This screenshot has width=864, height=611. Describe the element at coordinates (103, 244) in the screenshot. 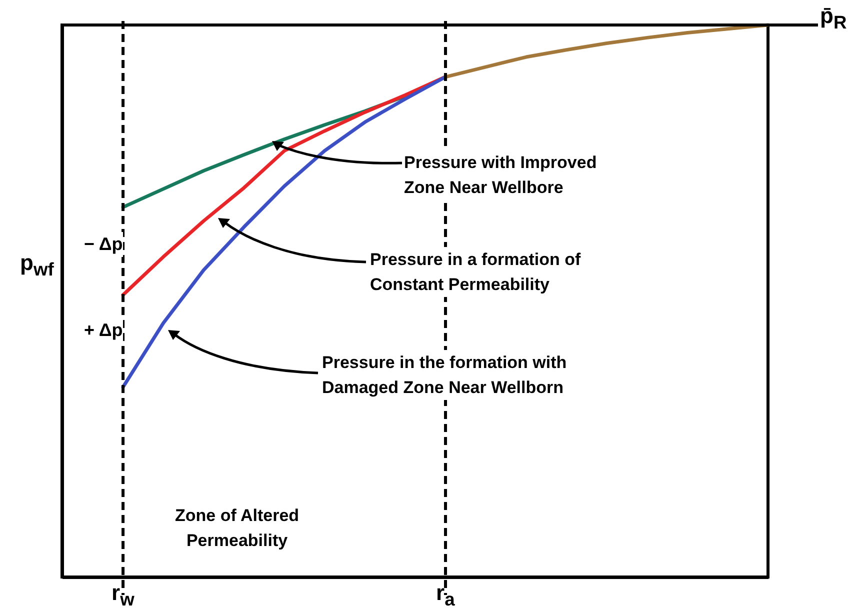

I see `annotation: − Δp` at that location.